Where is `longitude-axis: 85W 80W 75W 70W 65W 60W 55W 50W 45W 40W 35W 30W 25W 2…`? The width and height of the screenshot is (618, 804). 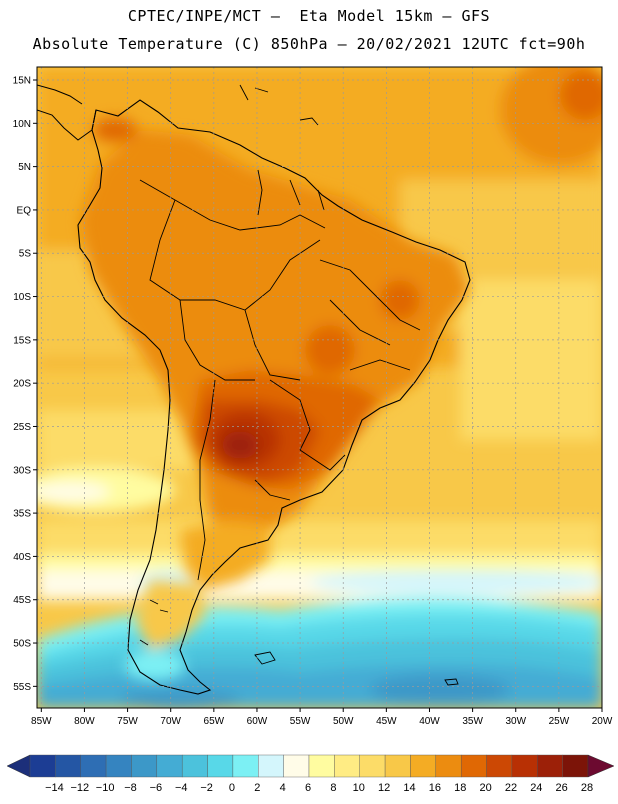 longitude-axis: 85W 80W 75W 70W 65W 60W 55W 50W 45W 40W 35W 30W 25W 2… is located at coordinates (322, 717).